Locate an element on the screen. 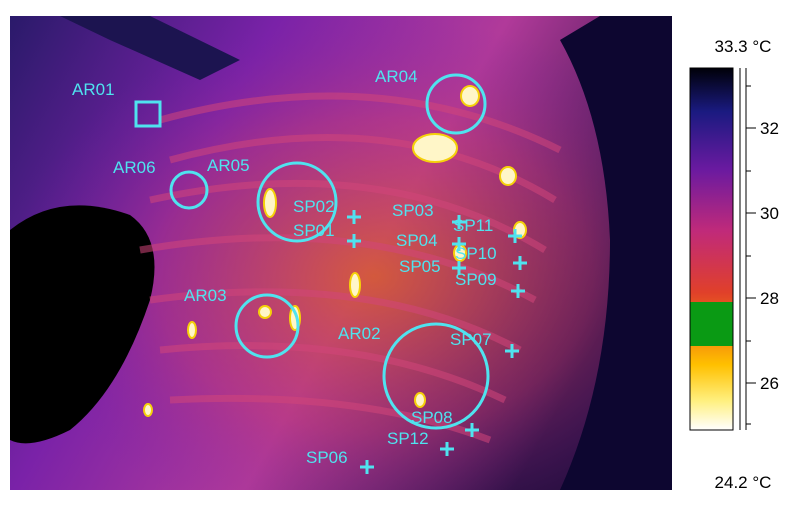 The width and height of the screenshot is (796, 505). label-ar02: AR02 is located at coordinates (359, 333).